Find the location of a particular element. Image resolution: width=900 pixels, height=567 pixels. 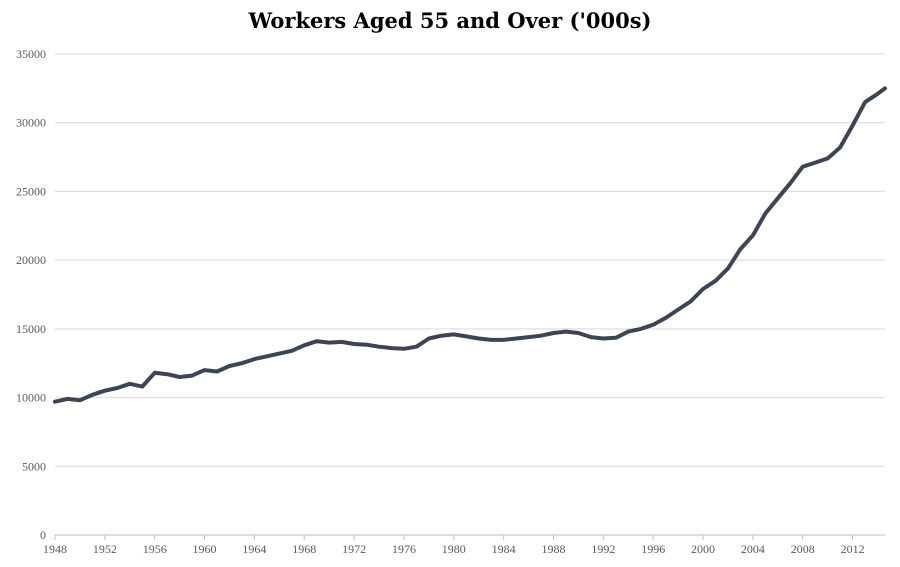

x-tick-label: 1968 is located at coordinates (304, 549).